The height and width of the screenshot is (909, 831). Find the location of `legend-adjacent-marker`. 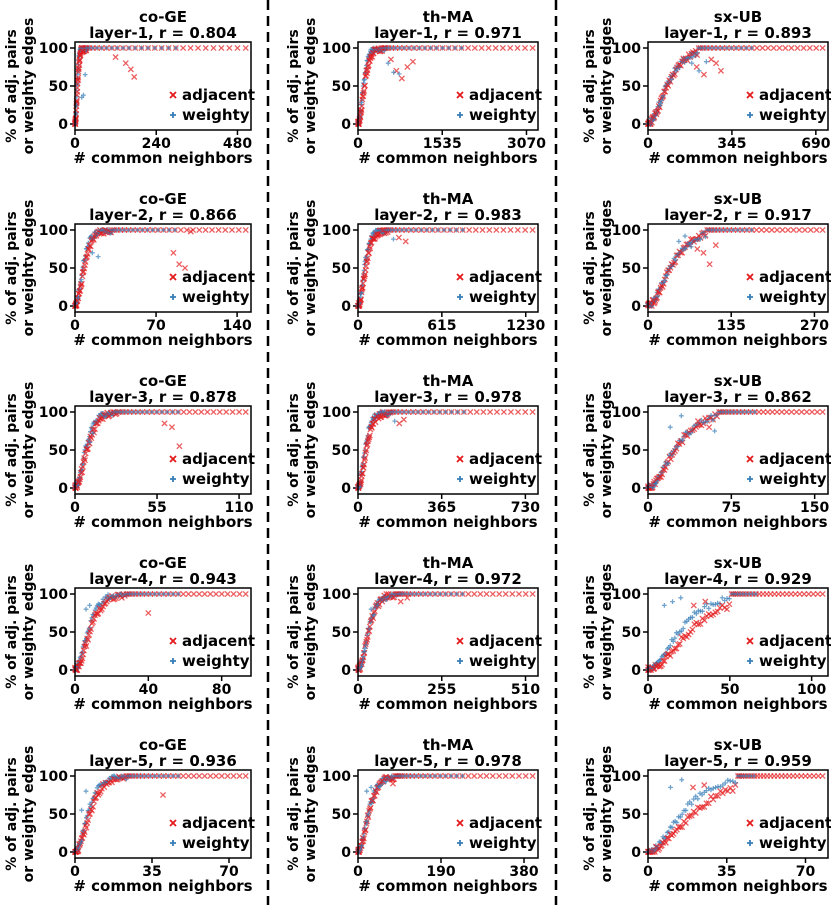

legend-adjacent-marker is located at coordinates (750, 459).